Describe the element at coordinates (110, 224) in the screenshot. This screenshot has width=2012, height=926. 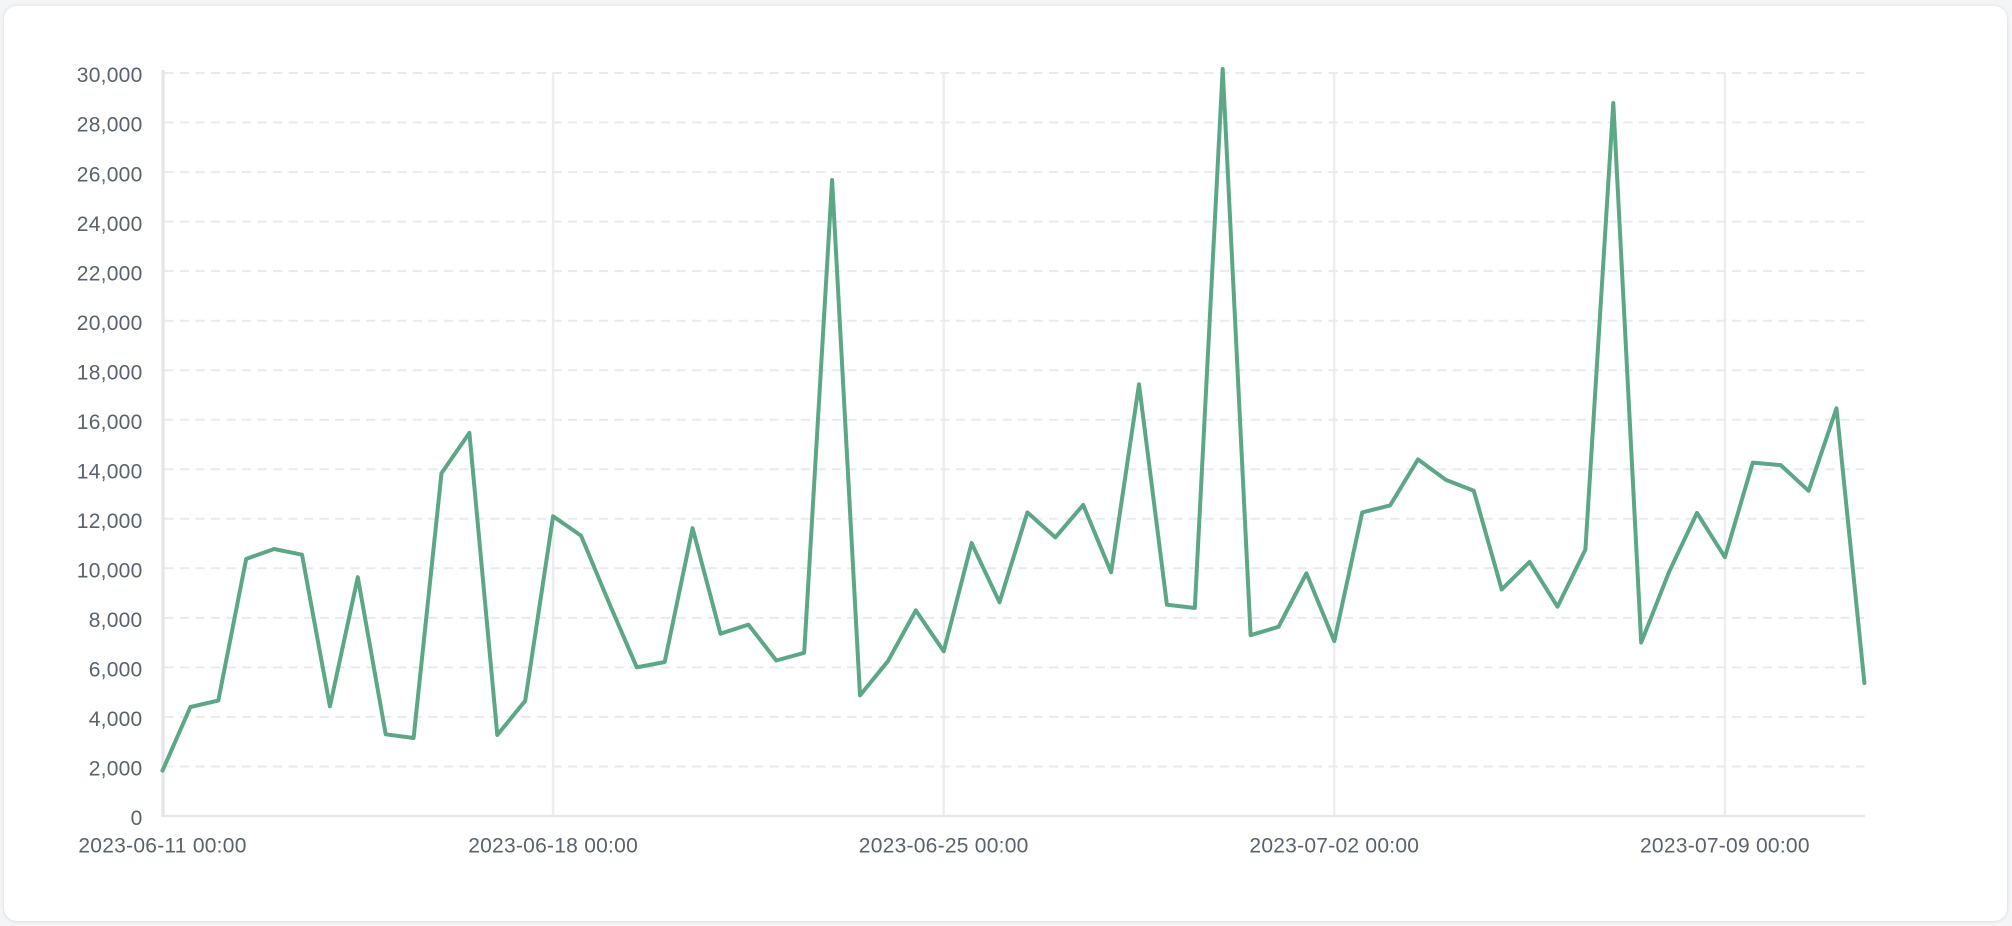
I see `svg-text: 24,000` at that location.